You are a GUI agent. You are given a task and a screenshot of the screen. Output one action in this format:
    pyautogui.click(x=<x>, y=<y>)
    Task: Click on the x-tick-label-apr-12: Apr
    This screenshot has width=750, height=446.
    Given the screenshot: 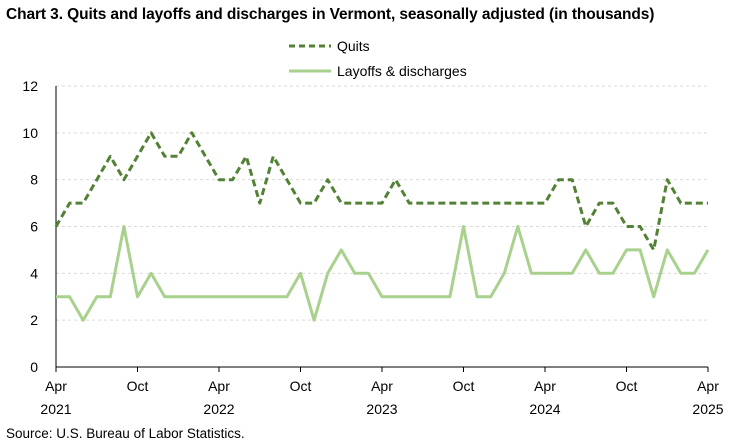 What is the action you would take?
    pyautogui.click(x=219, y=386)
    